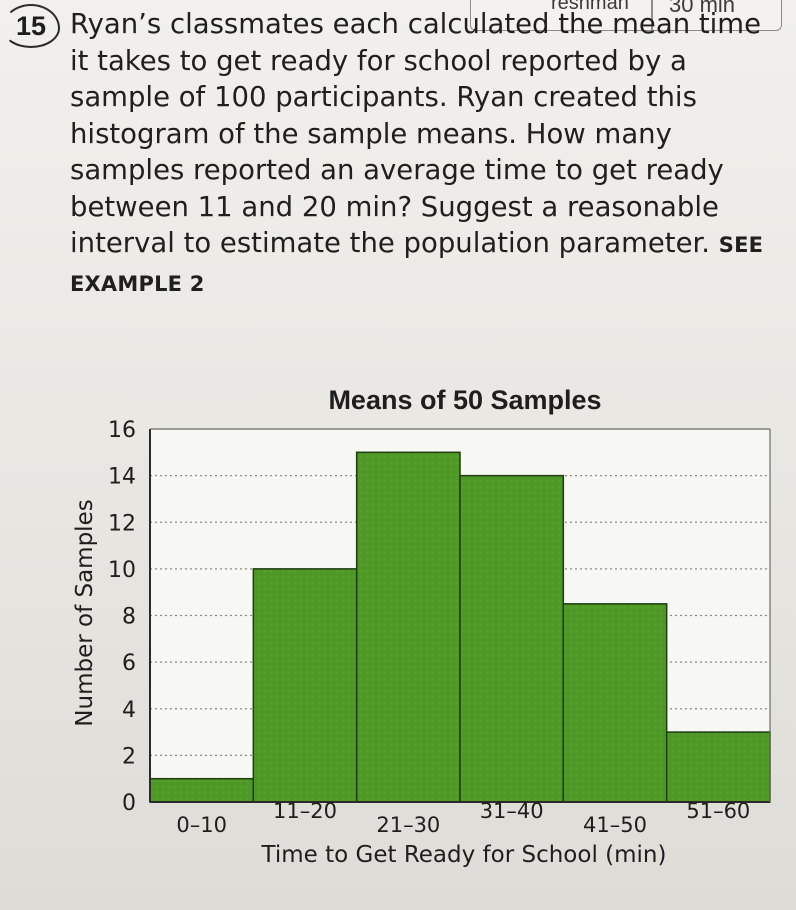 The width and height of the screenshot is (796, 910). I want to click on x-tick-label: 21–30, so click(408, 825).